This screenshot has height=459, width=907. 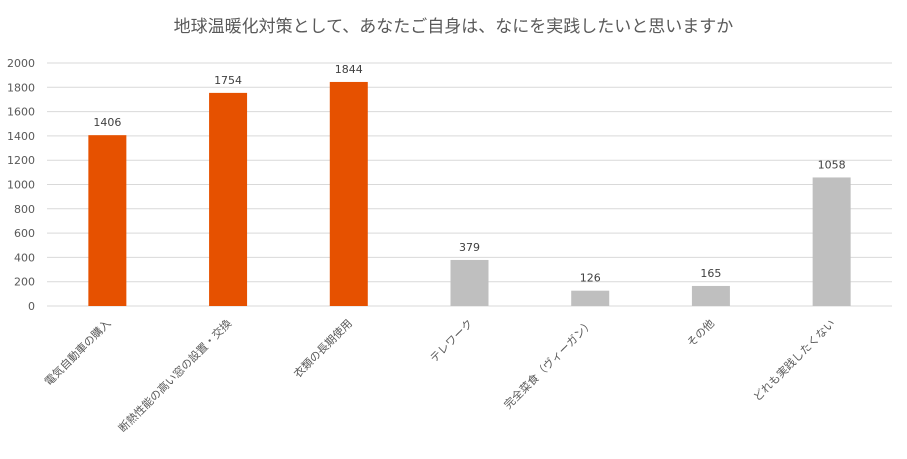 What do you see at coordinates (107, 122) in the screenshot?
I see `data-label: 1406` at bounding box center [107, 122].